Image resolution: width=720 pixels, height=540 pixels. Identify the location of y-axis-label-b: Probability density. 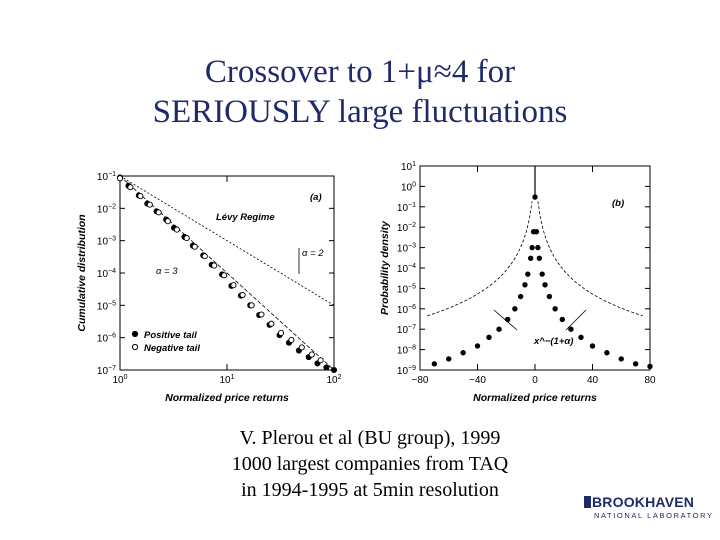
(385, 267).